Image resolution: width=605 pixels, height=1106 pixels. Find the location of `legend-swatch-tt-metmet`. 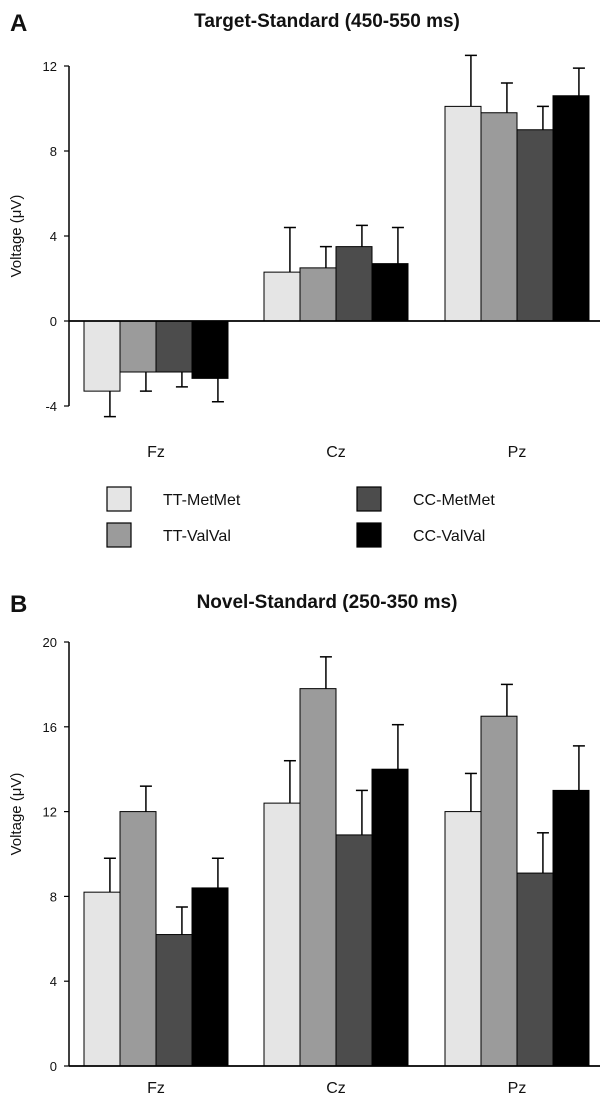

legend-swatch-tt-metmet is located at coordinates (119, 499).